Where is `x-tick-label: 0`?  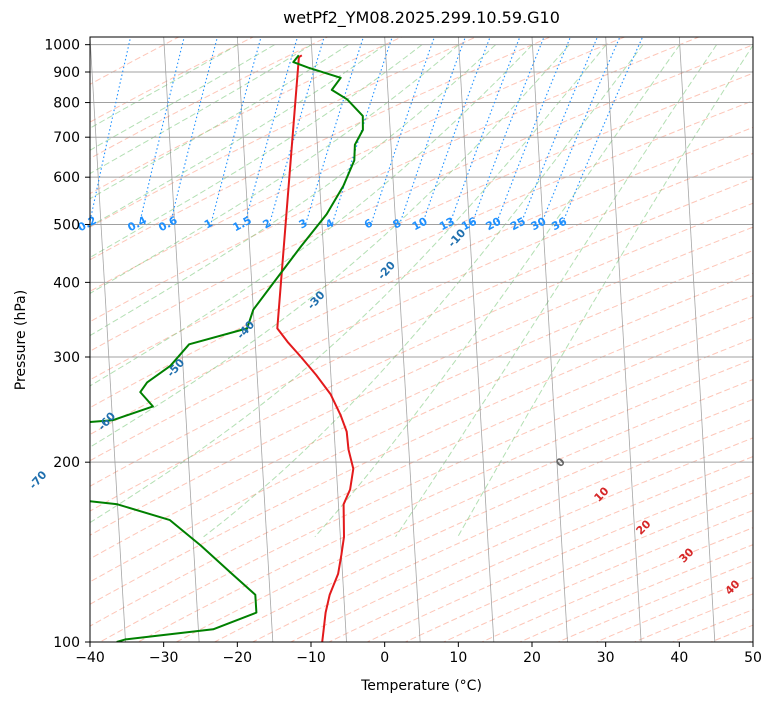 x-tick-label: 0 is located at coordinates (384, 658).